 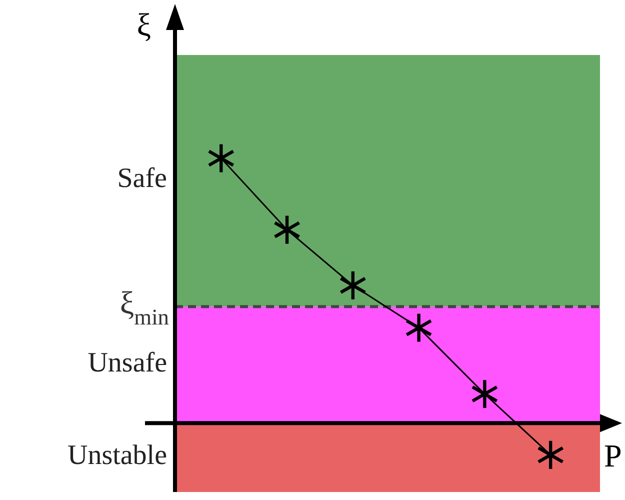 What do you see at coordinates (127, 362) in the screenshot?
I see `band-label: Unsafe` at bounding box center [127, 362].